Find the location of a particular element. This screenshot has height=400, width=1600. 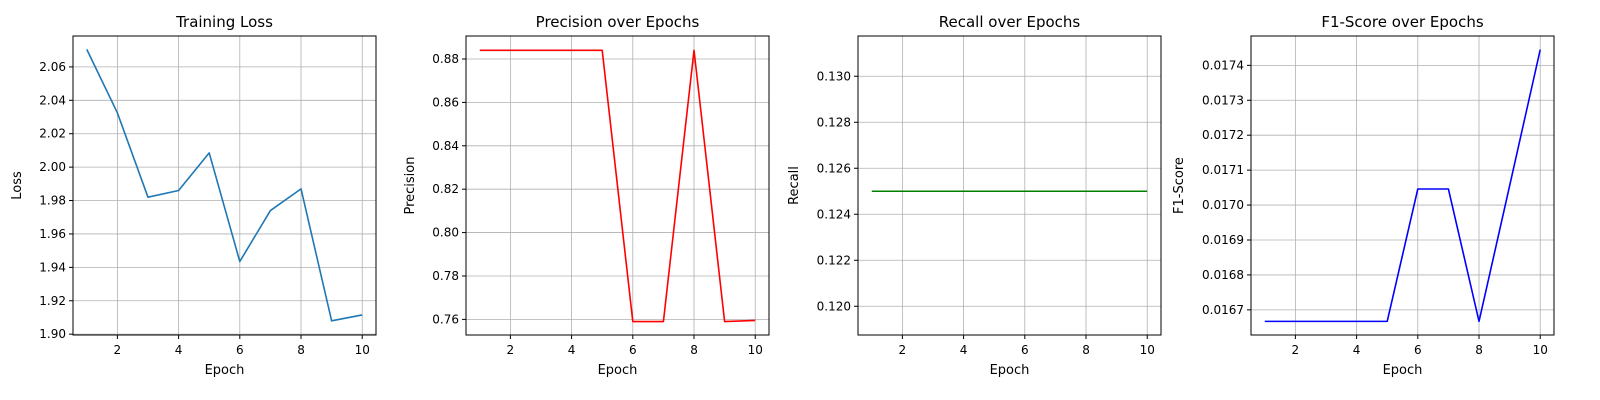

y-axis-label: Recall is located at coordinates (794, 185).